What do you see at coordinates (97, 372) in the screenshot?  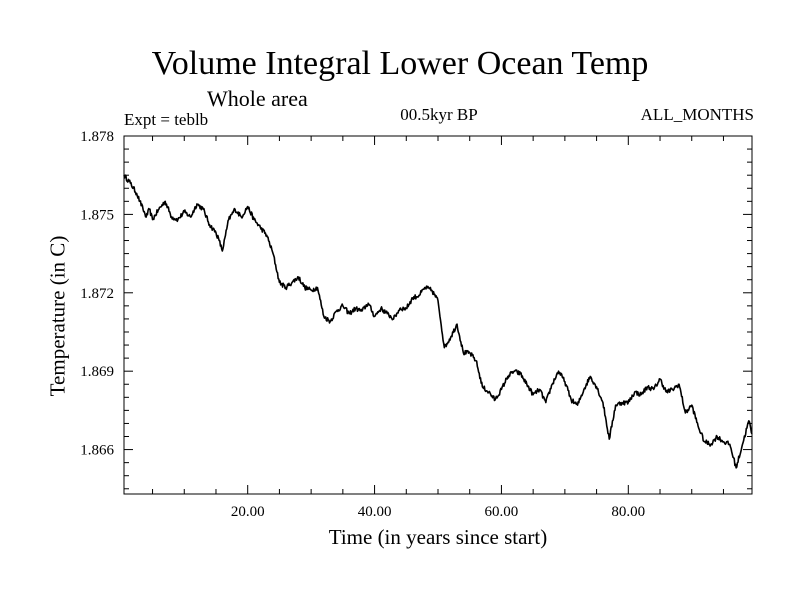 I see `y-tick-label: 1.869` at bounding box center [97, 372].